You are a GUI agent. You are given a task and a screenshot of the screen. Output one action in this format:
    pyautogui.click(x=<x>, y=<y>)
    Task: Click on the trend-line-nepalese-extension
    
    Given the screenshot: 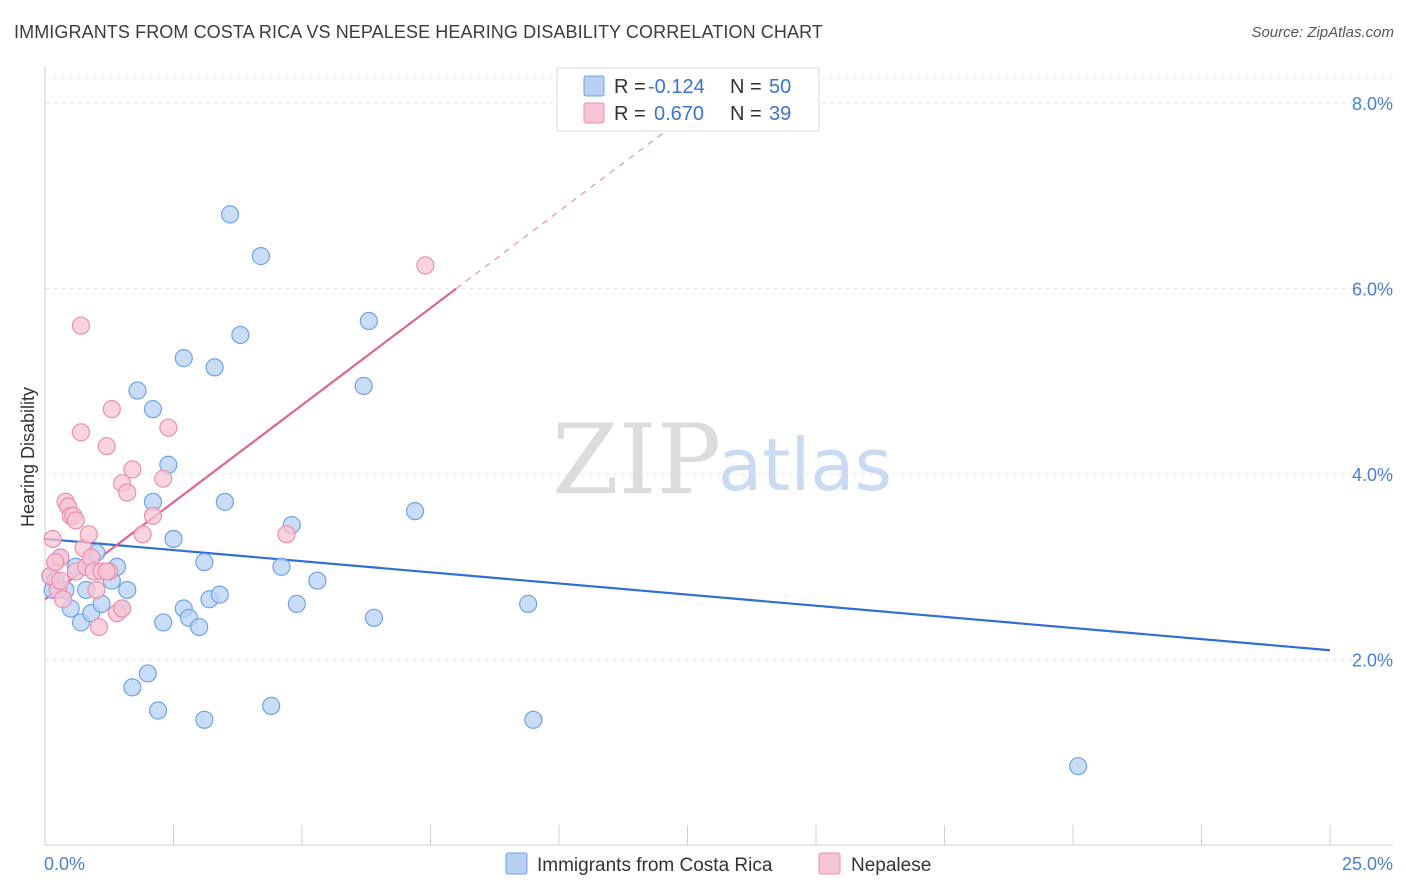 What is the action you would take?
    pyautogui.click(x=579, y=196)
    